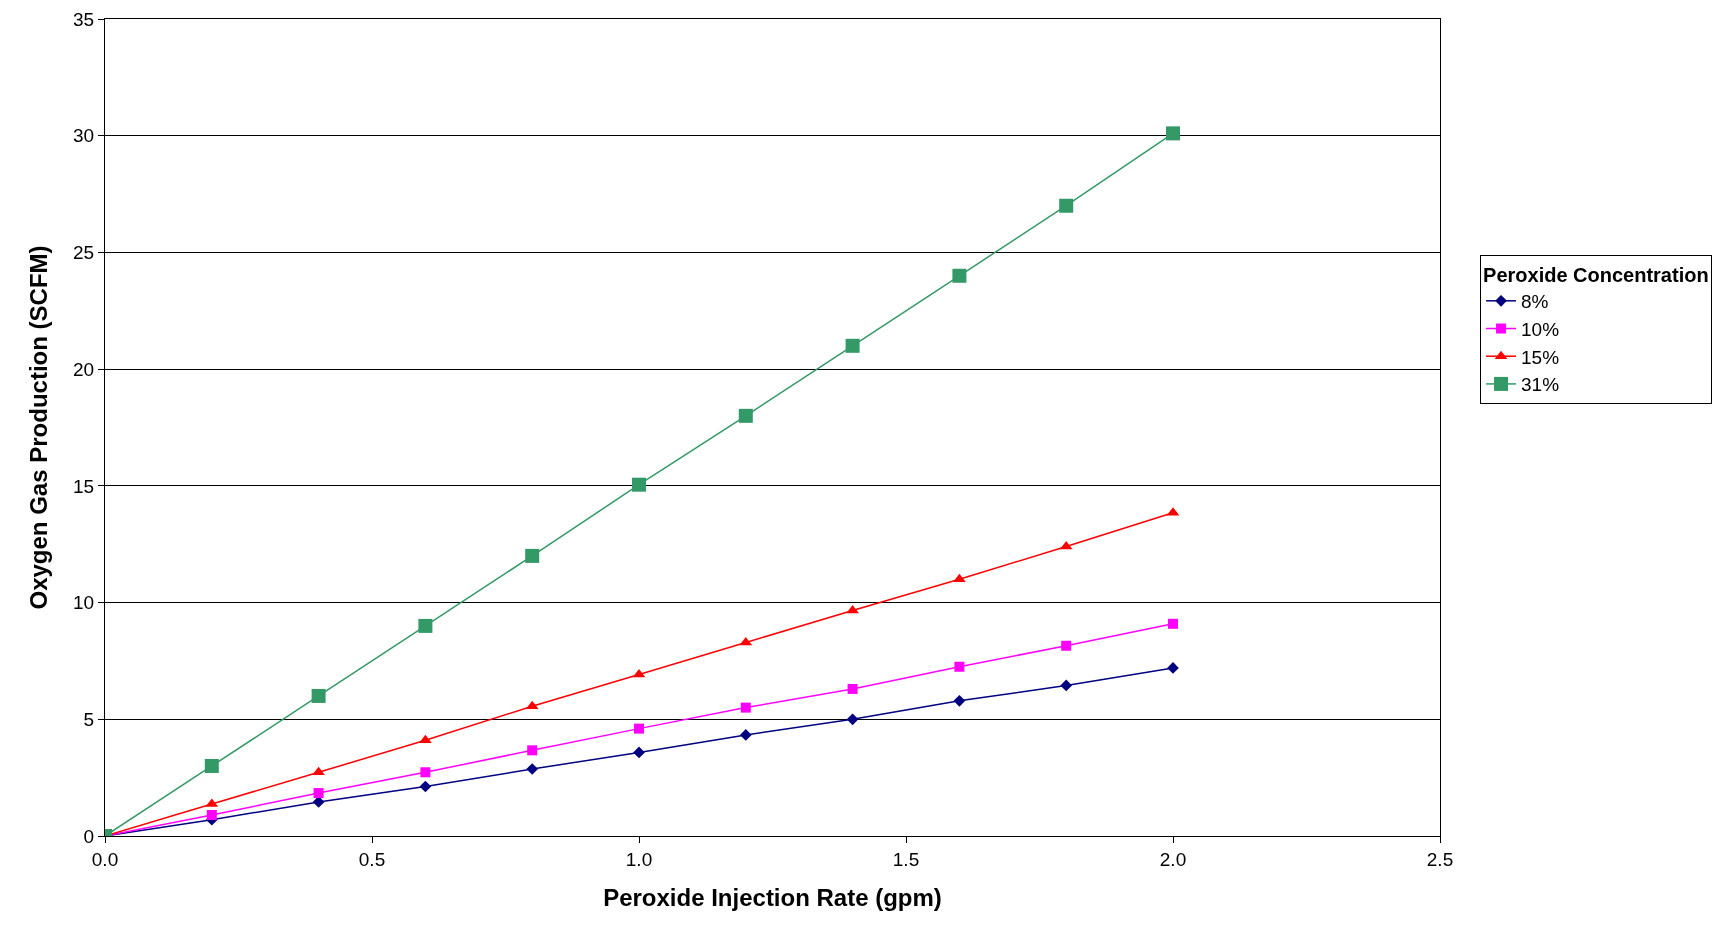 The height and width of the screenshot is (935, 1724). I want to click on x-axis-title: Peroxide Injection Rate (gpm), so click(772, 898).